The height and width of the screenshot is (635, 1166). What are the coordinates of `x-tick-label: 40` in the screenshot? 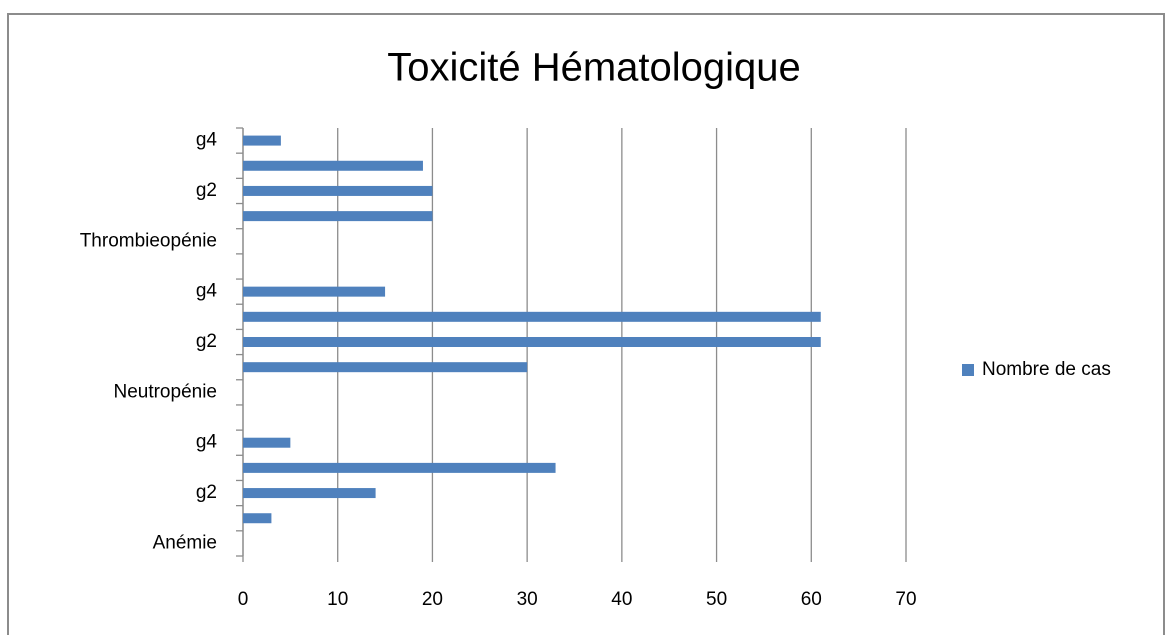 It's located at (621, 599).